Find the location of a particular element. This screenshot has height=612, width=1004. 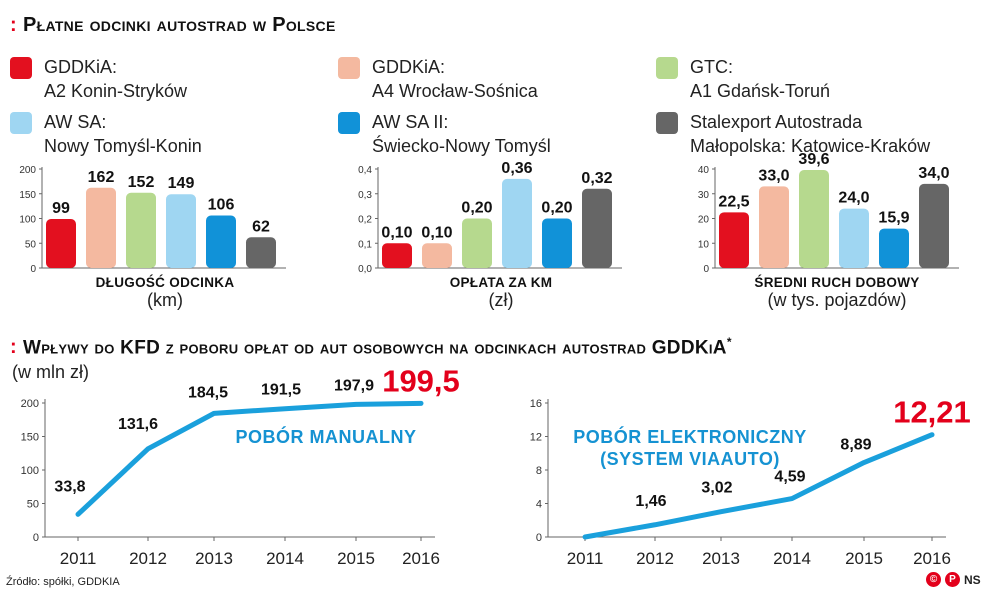

point-value-label: 4,59 is located at coordinates (789, 477).